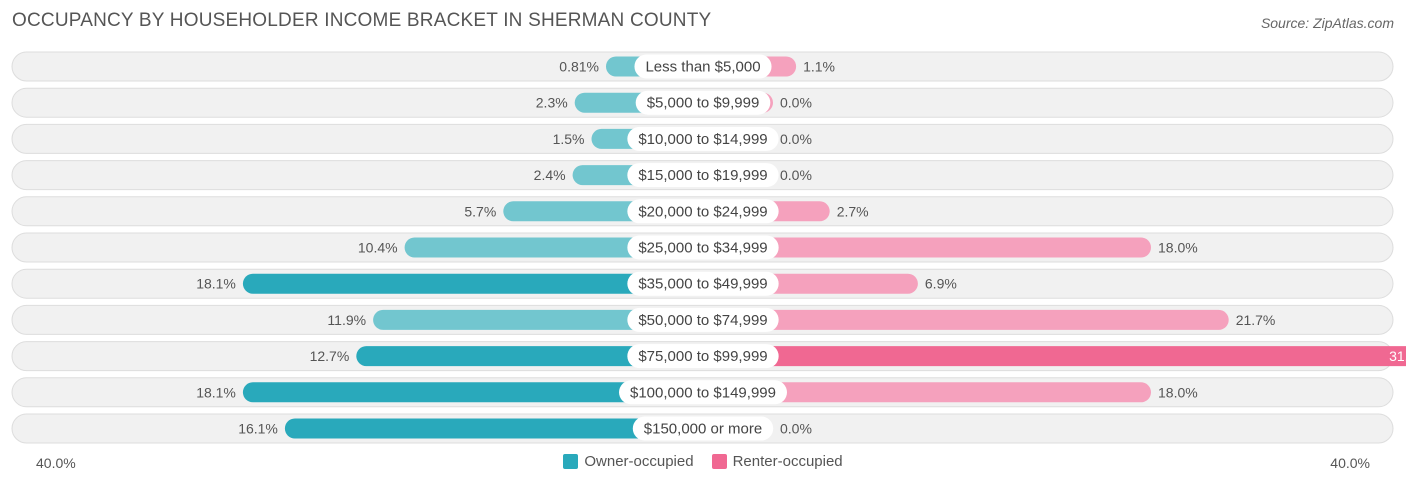 This screenshot has height=486, width=1406. I want to click on owner-value-label: 1.5%, so click(569, 139).